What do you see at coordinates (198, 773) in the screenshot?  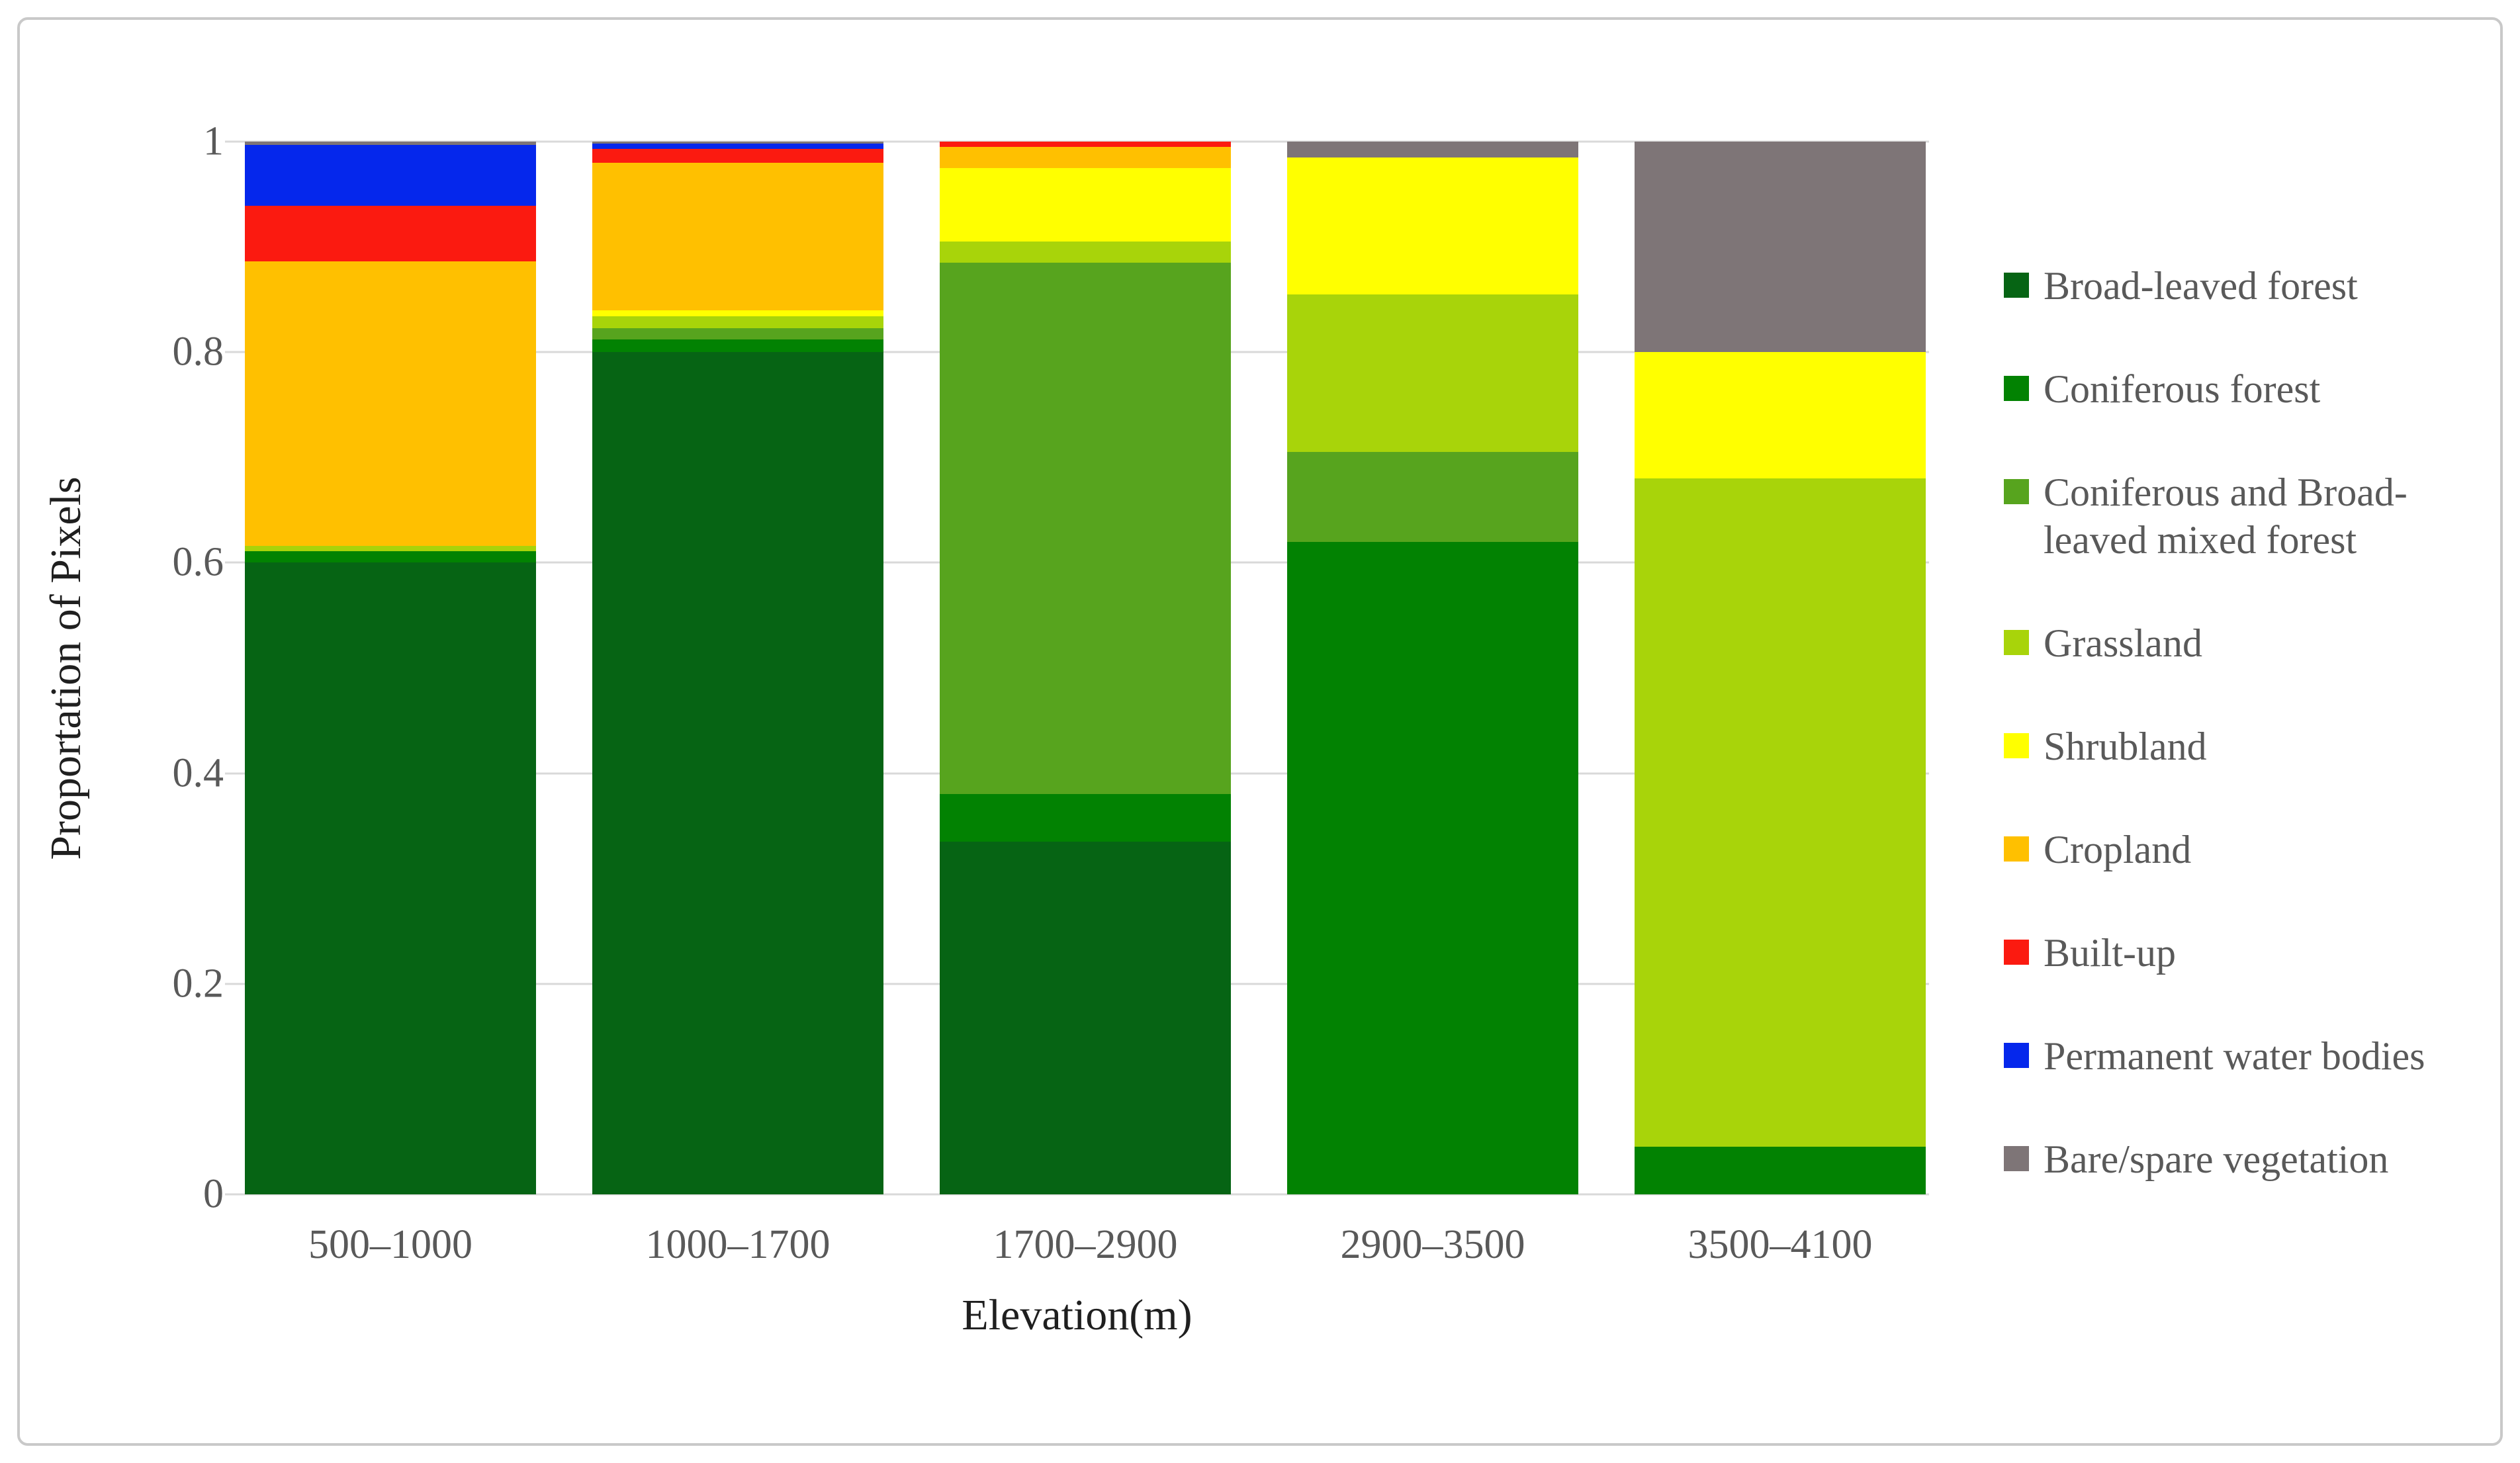 I see `y-axis-tick-label: 0.4` at bounding box center [198, 773].